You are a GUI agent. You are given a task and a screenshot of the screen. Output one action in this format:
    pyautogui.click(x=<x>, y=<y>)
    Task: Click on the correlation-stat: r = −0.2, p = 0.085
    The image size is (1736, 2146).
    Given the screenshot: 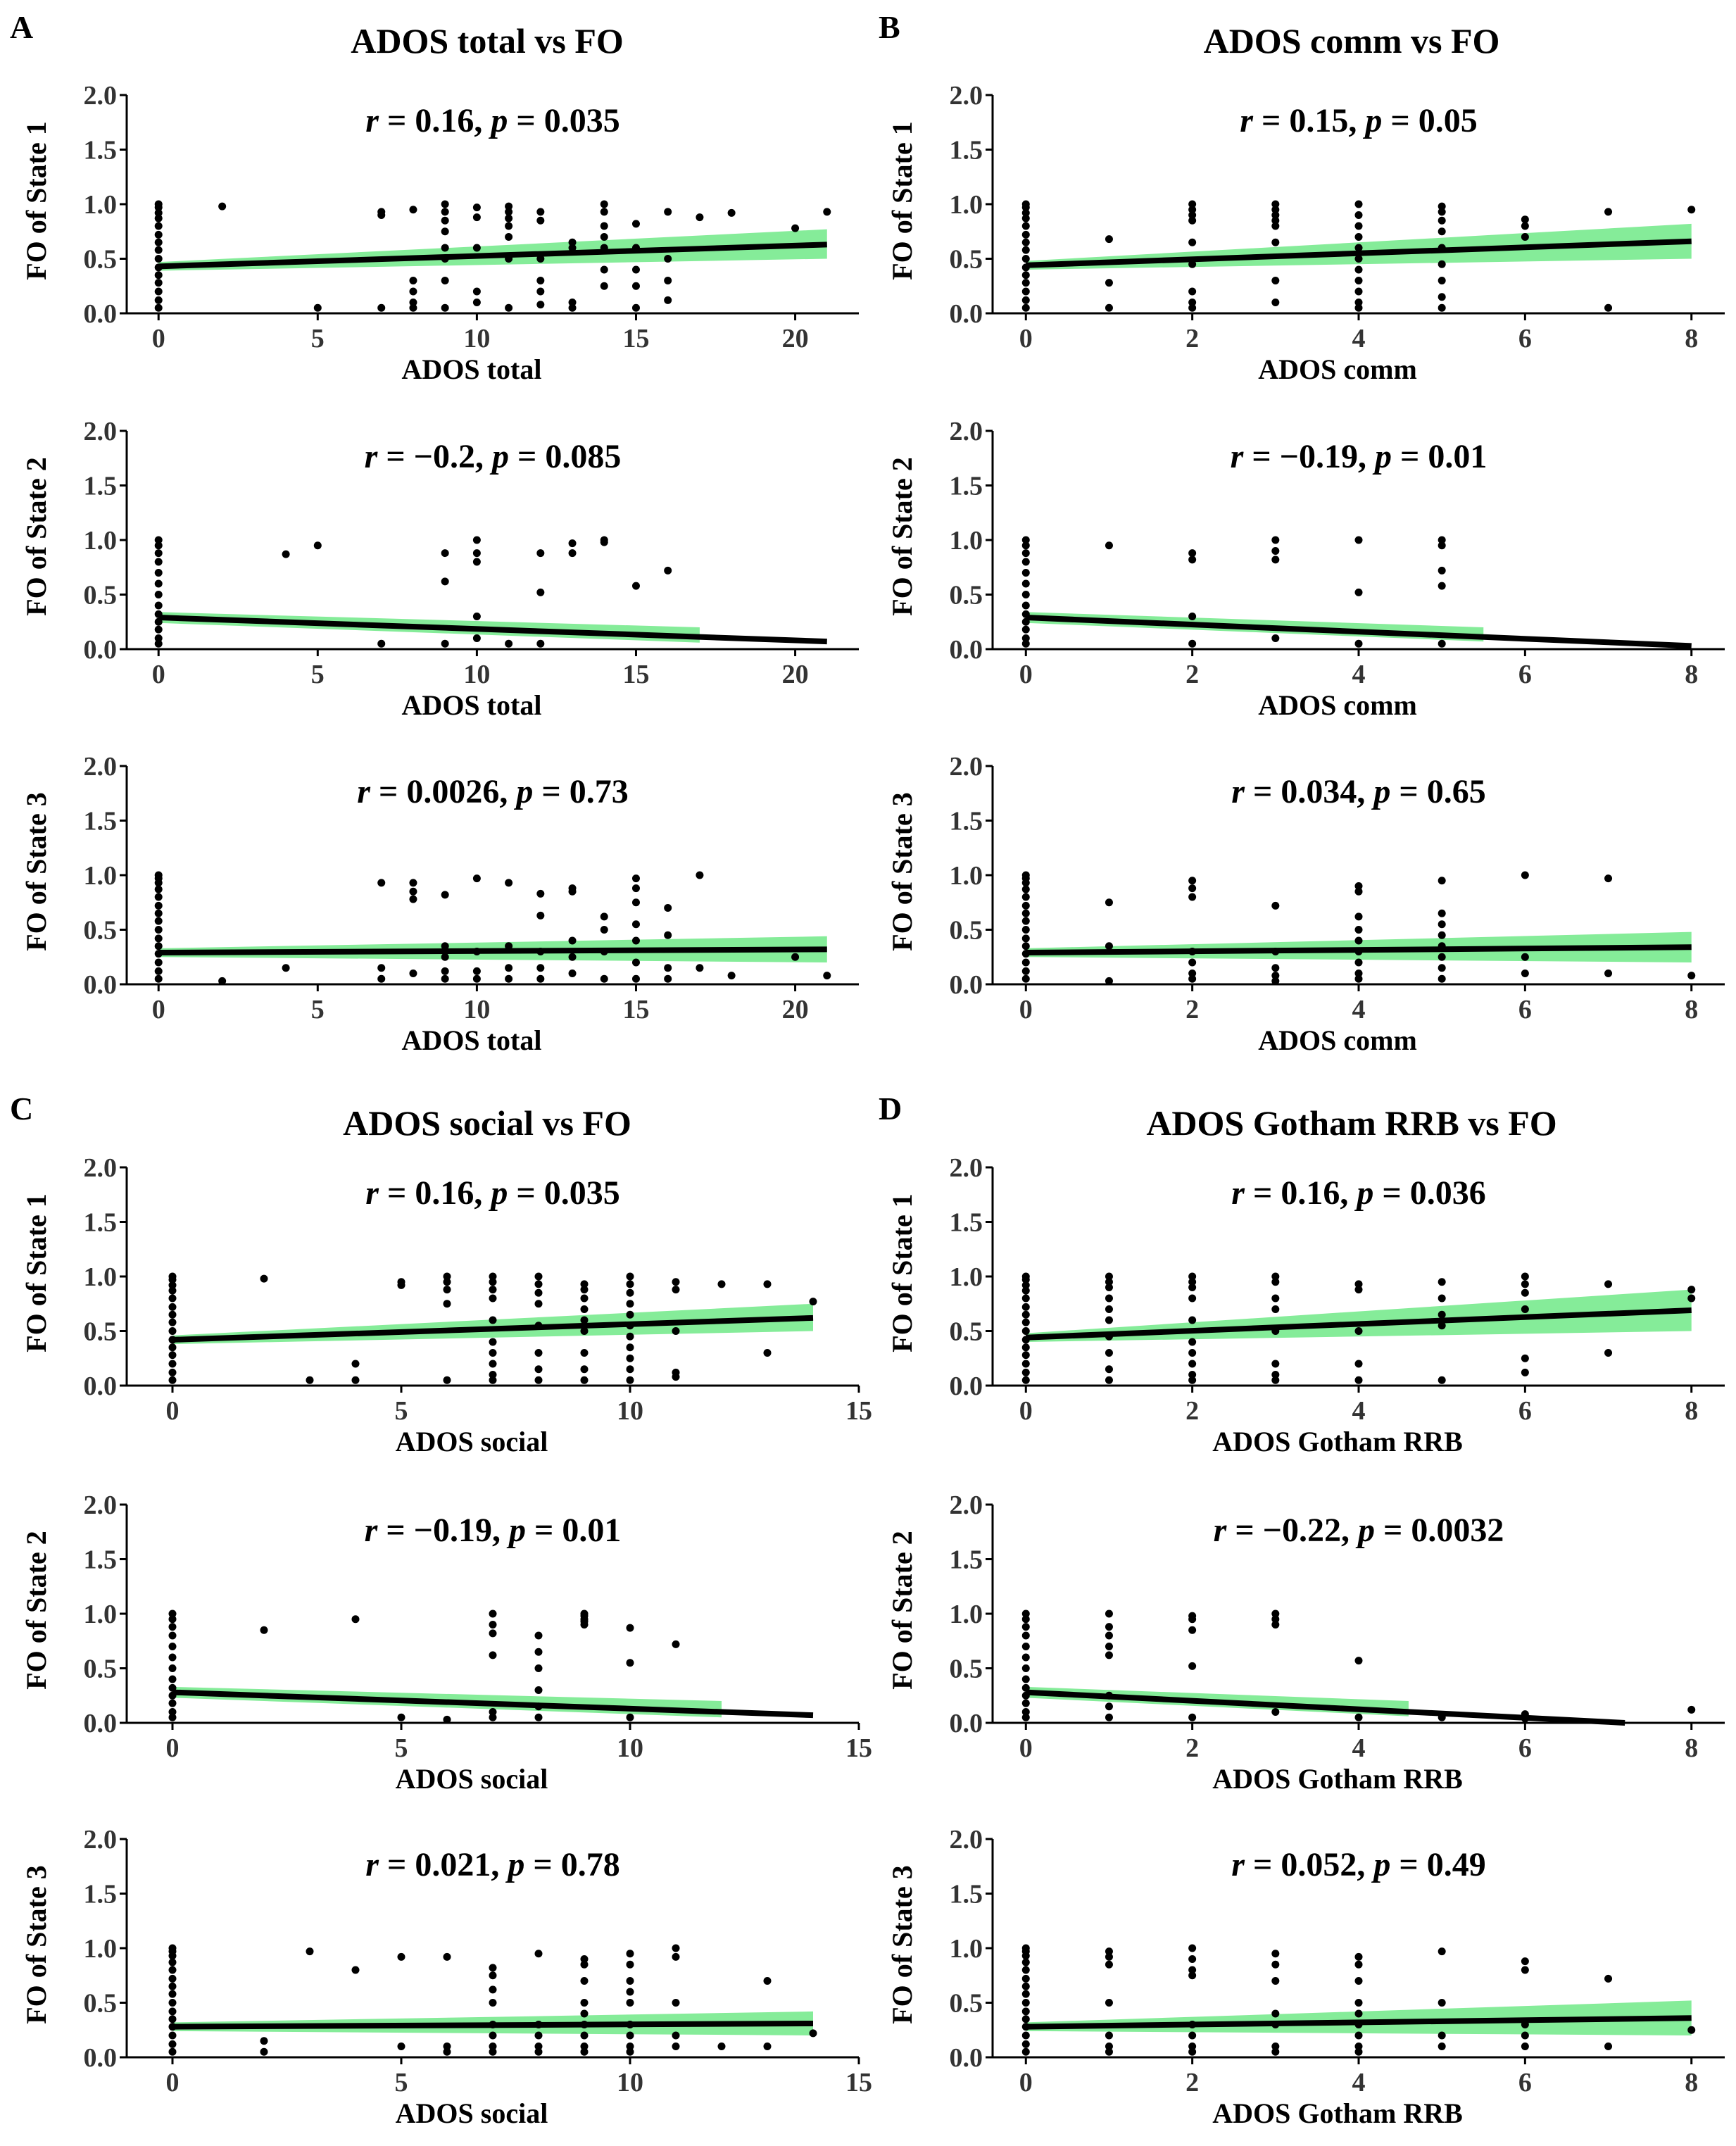 What is the action you would take?
    pyautogui.click(x=493, y=457)
    